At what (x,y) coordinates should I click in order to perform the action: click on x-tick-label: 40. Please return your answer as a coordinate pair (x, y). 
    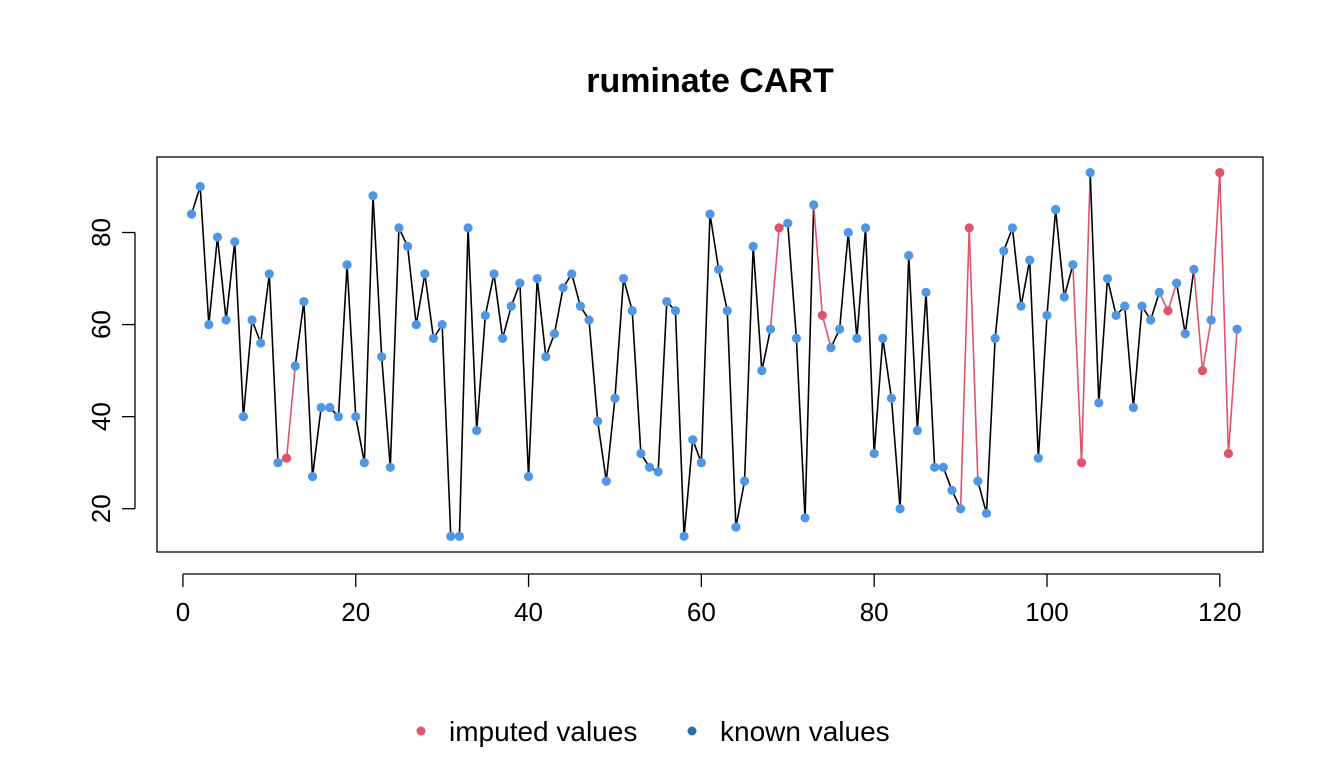
    Looking at the image, I should click on (528, 612).